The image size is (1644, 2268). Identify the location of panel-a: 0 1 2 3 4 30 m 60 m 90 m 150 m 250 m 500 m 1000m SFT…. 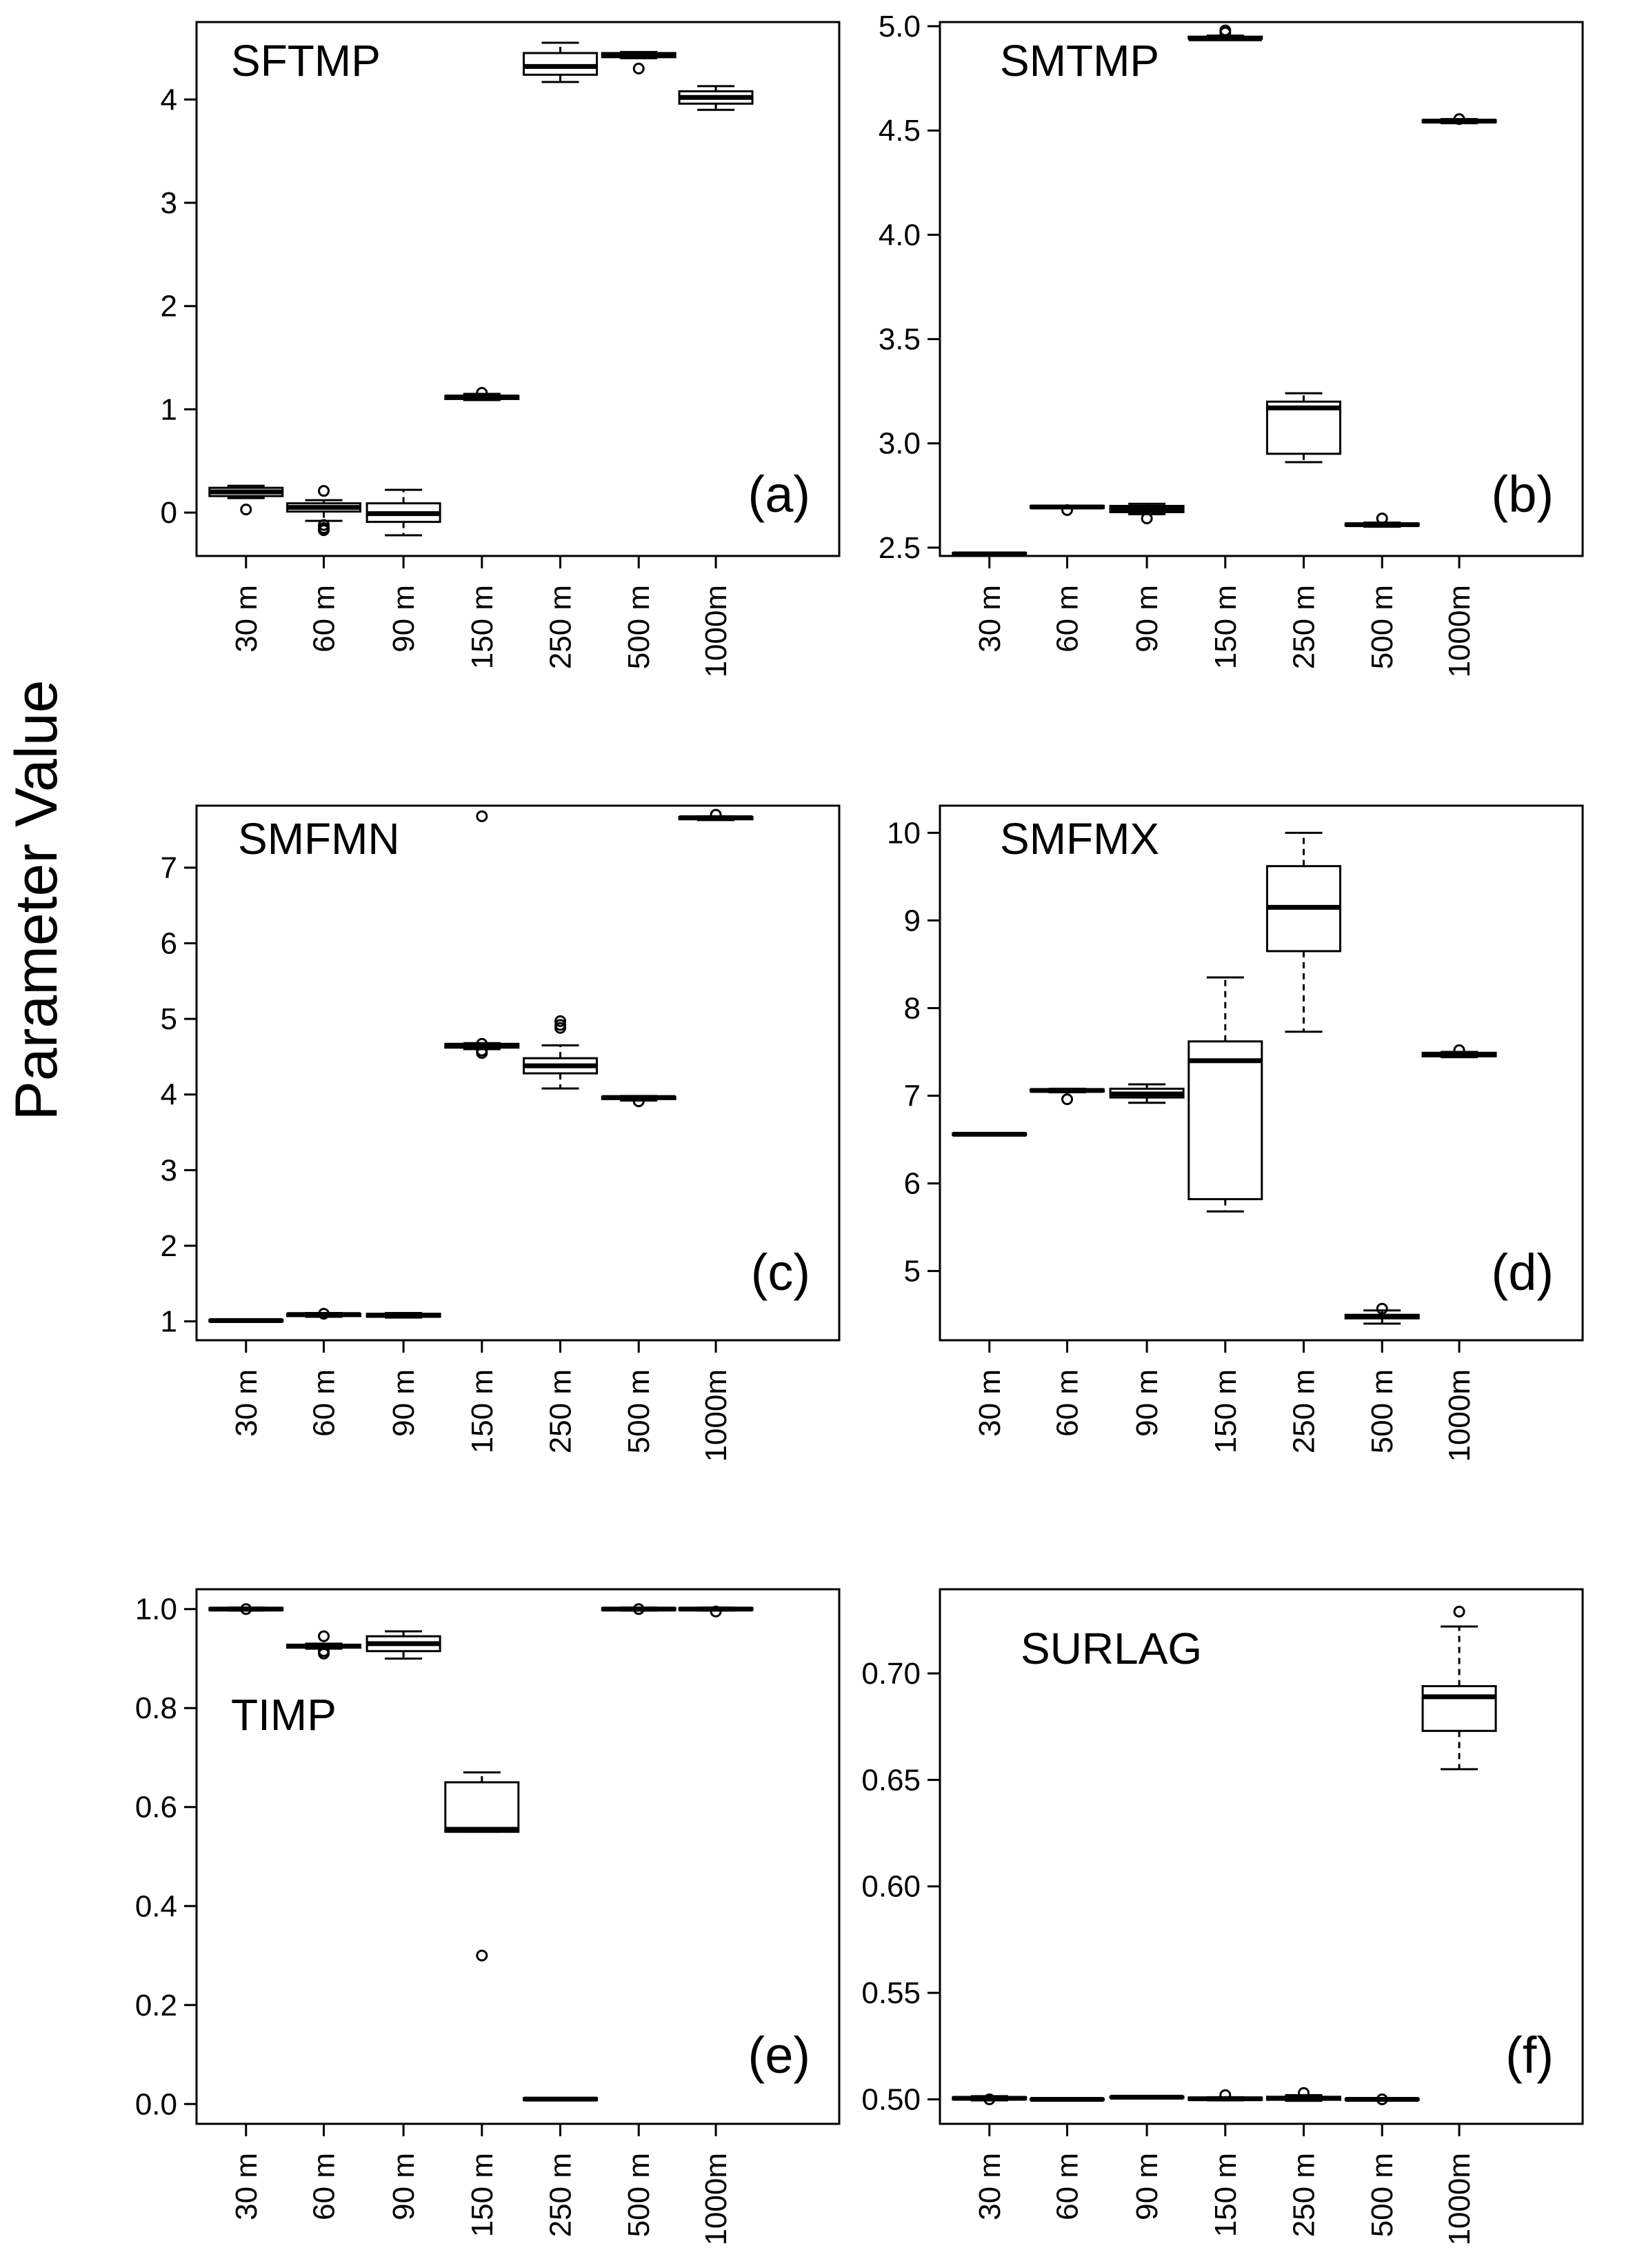
(501, 349).